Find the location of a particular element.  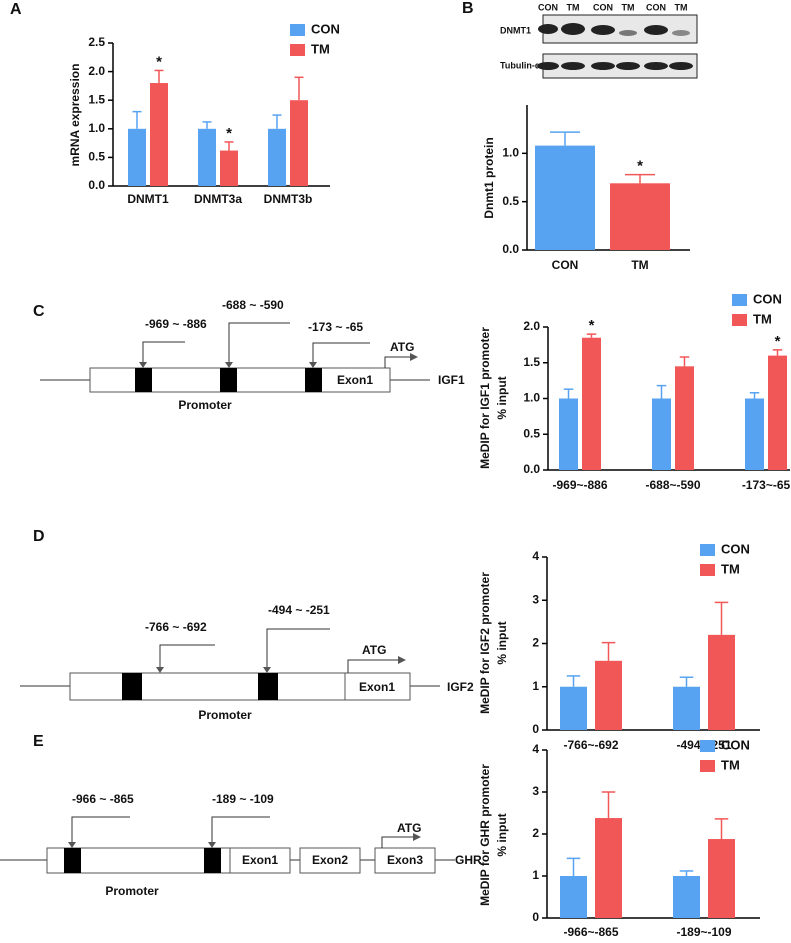

y-tick-label: 0.5 is located at coordinates (531, 433).